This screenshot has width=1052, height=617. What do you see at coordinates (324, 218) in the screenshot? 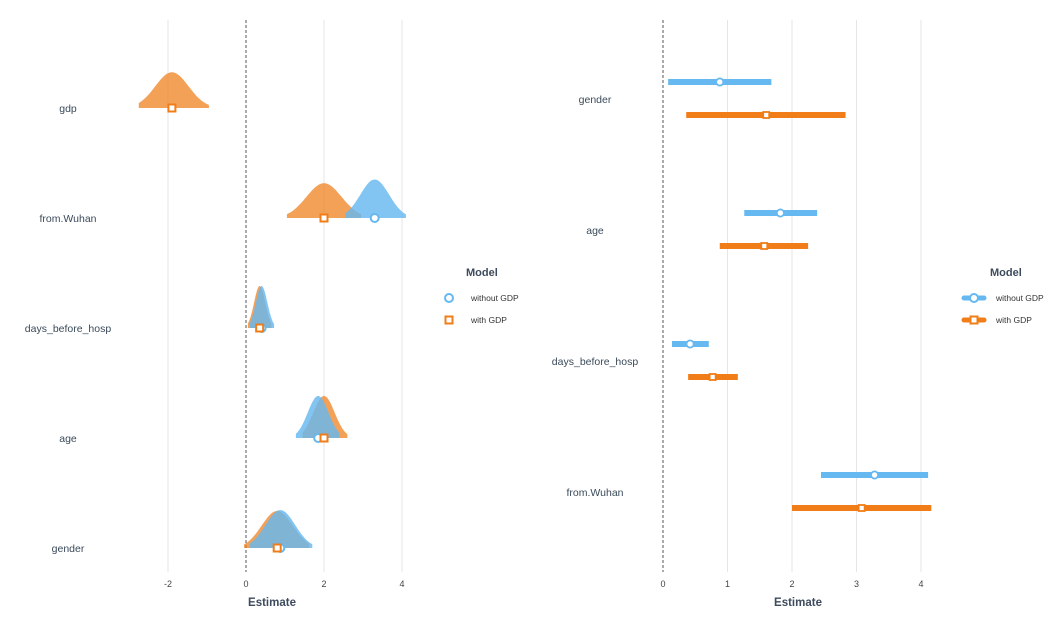
I see `left-point-with-gdp-from-wuhan` at bounding box center [324, 218].